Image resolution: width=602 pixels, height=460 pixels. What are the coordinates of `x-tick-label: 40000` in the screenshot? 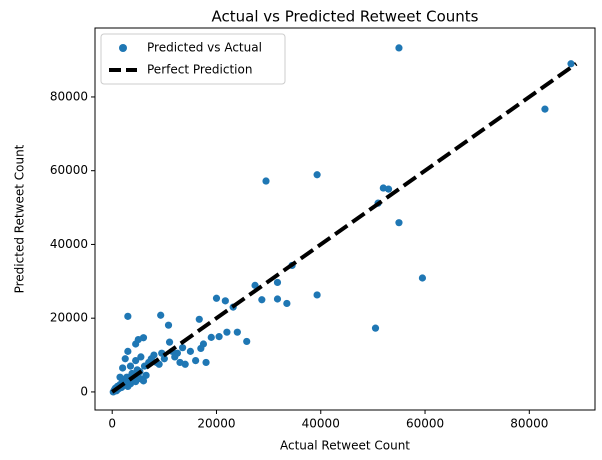 It's located at (321, 424).